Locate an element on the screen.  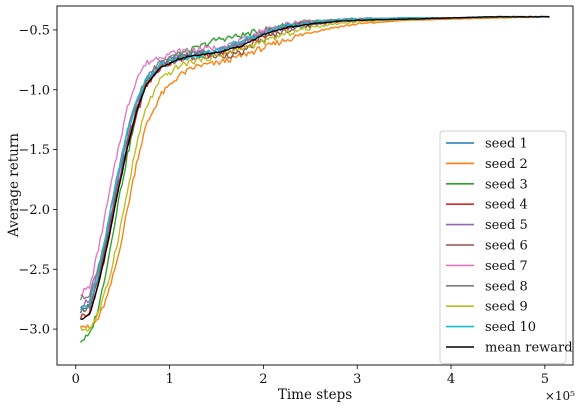
x-tick-label: 4 is located at coordinates (451, 379).